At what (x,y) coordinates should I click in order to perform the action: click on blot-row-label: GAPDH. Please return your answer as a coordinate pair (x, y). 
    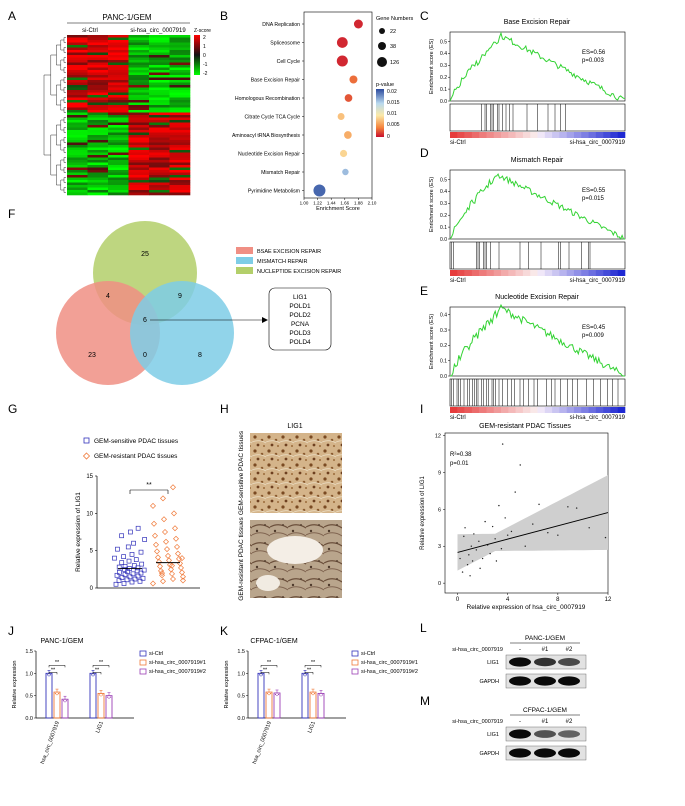
    Looking at the image, I should click on (489, 754).